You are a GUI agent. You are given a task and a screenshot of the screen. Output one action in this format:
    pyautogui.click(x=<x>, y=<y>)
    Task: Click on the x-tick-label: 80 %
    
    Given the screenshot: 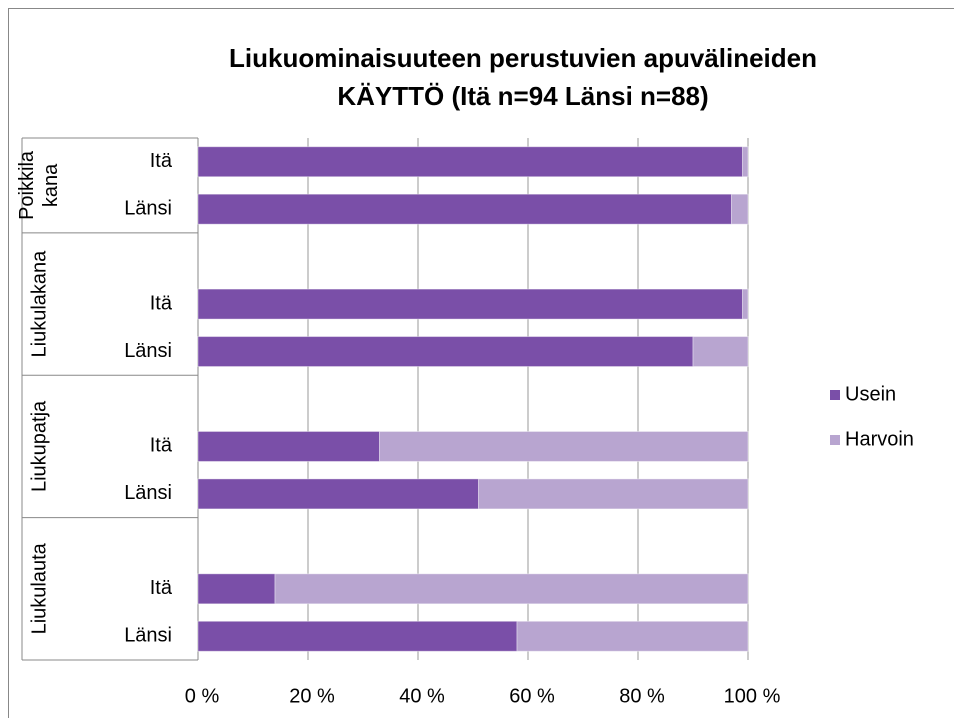 What is the action you would take?
    pyautogui.click(x=642, y=696)
    